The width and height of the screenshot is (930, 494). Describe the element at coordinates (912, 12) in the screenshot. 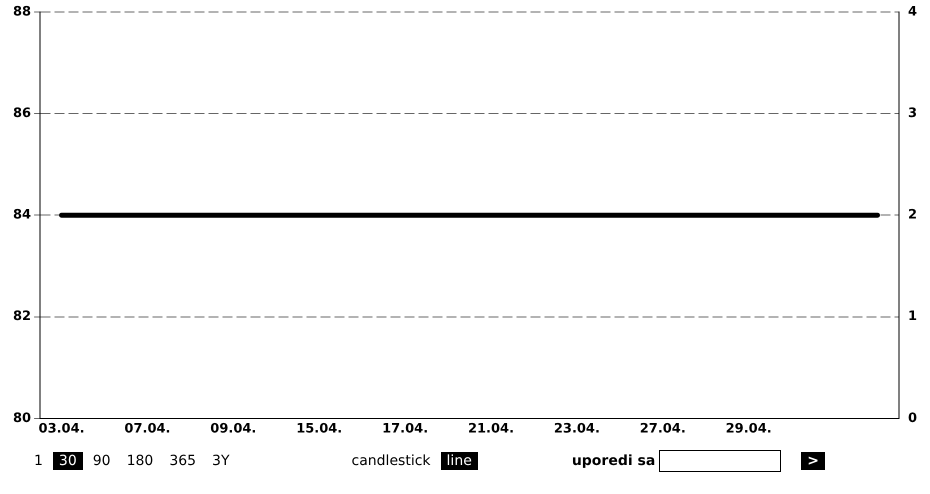

I see `y2-tick-label: 4` at that location.